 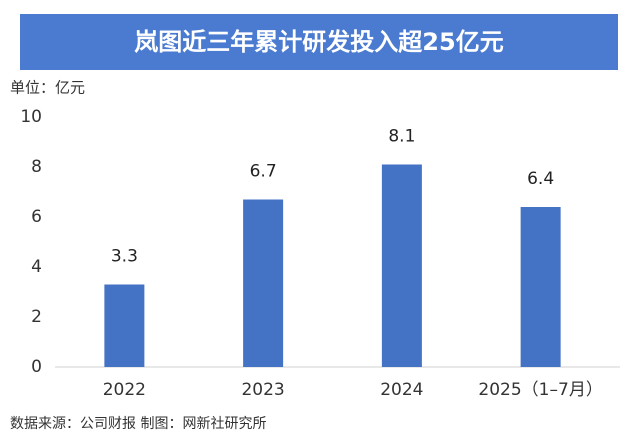 I want to click on y-tick-label: 8, so click(x=36, y=167).